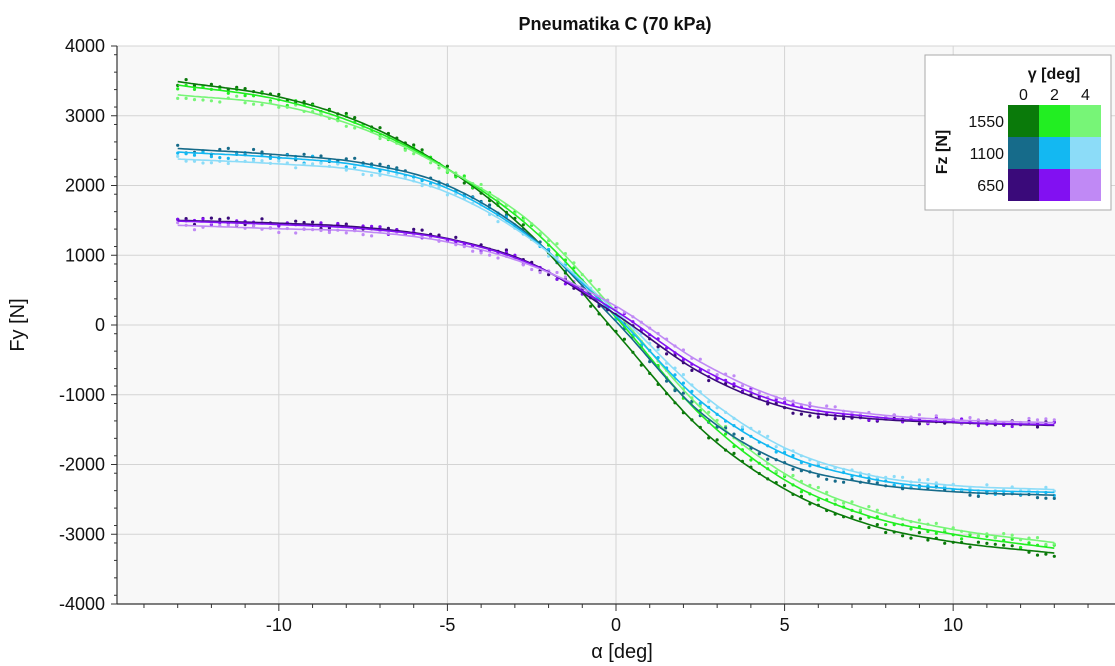 The height and width of the screenshot is (666, 1115). Describe the element at coordinates (18, 324) in the screenshot. I see `y-axis-label: Fy [N]` at that location.